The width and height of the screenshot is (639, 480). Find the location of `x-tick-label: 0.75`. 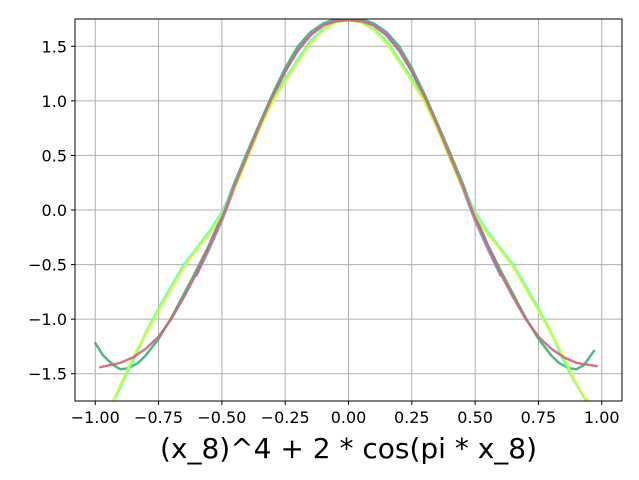

x-tick-label: 0.75 is located at coordinates (539, 417).